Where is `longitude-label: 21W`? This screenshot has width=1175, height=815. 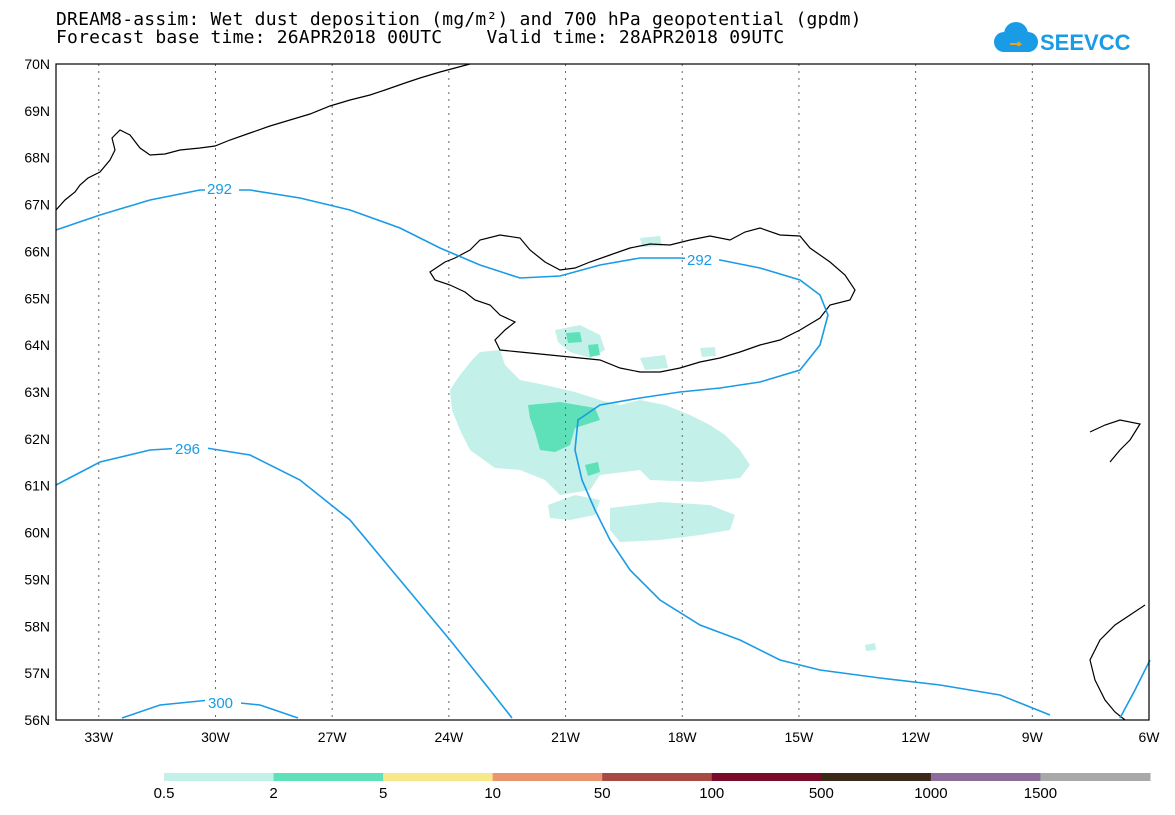
longitude-label: 21W is located at coordinates (566, 737).